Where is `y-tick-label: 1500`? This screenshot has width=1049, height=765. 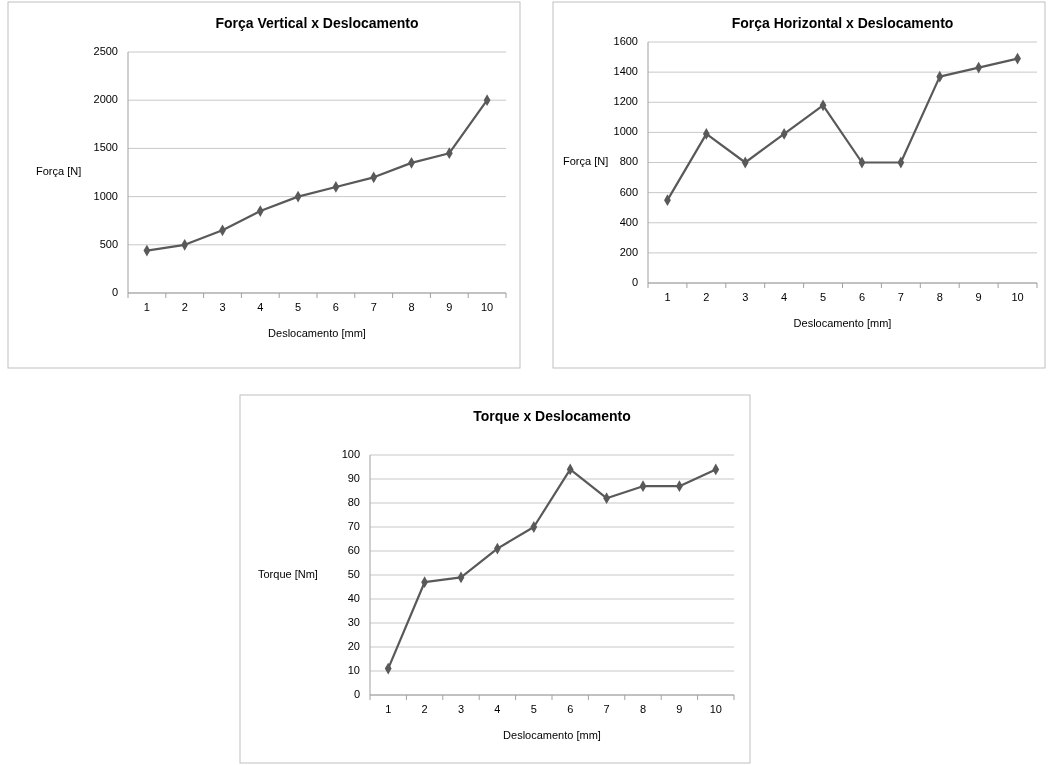 y-tick-label: 1500 is located at coordinates (105, 147).